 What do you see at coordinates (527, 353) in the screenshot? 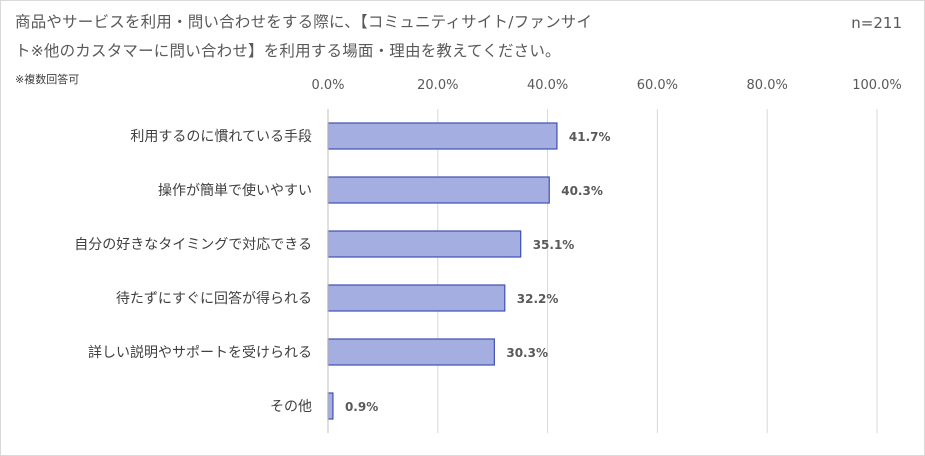
I see `value-label-4: 30.3%` at bounding box center [527, 353].